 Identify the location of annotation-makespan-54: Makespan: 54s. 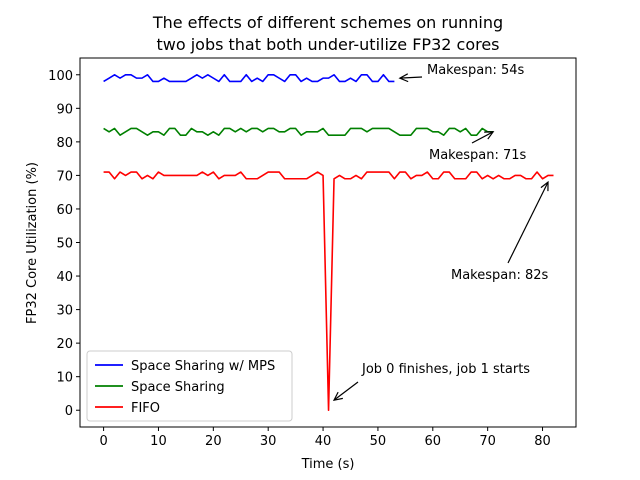
(476, 70).